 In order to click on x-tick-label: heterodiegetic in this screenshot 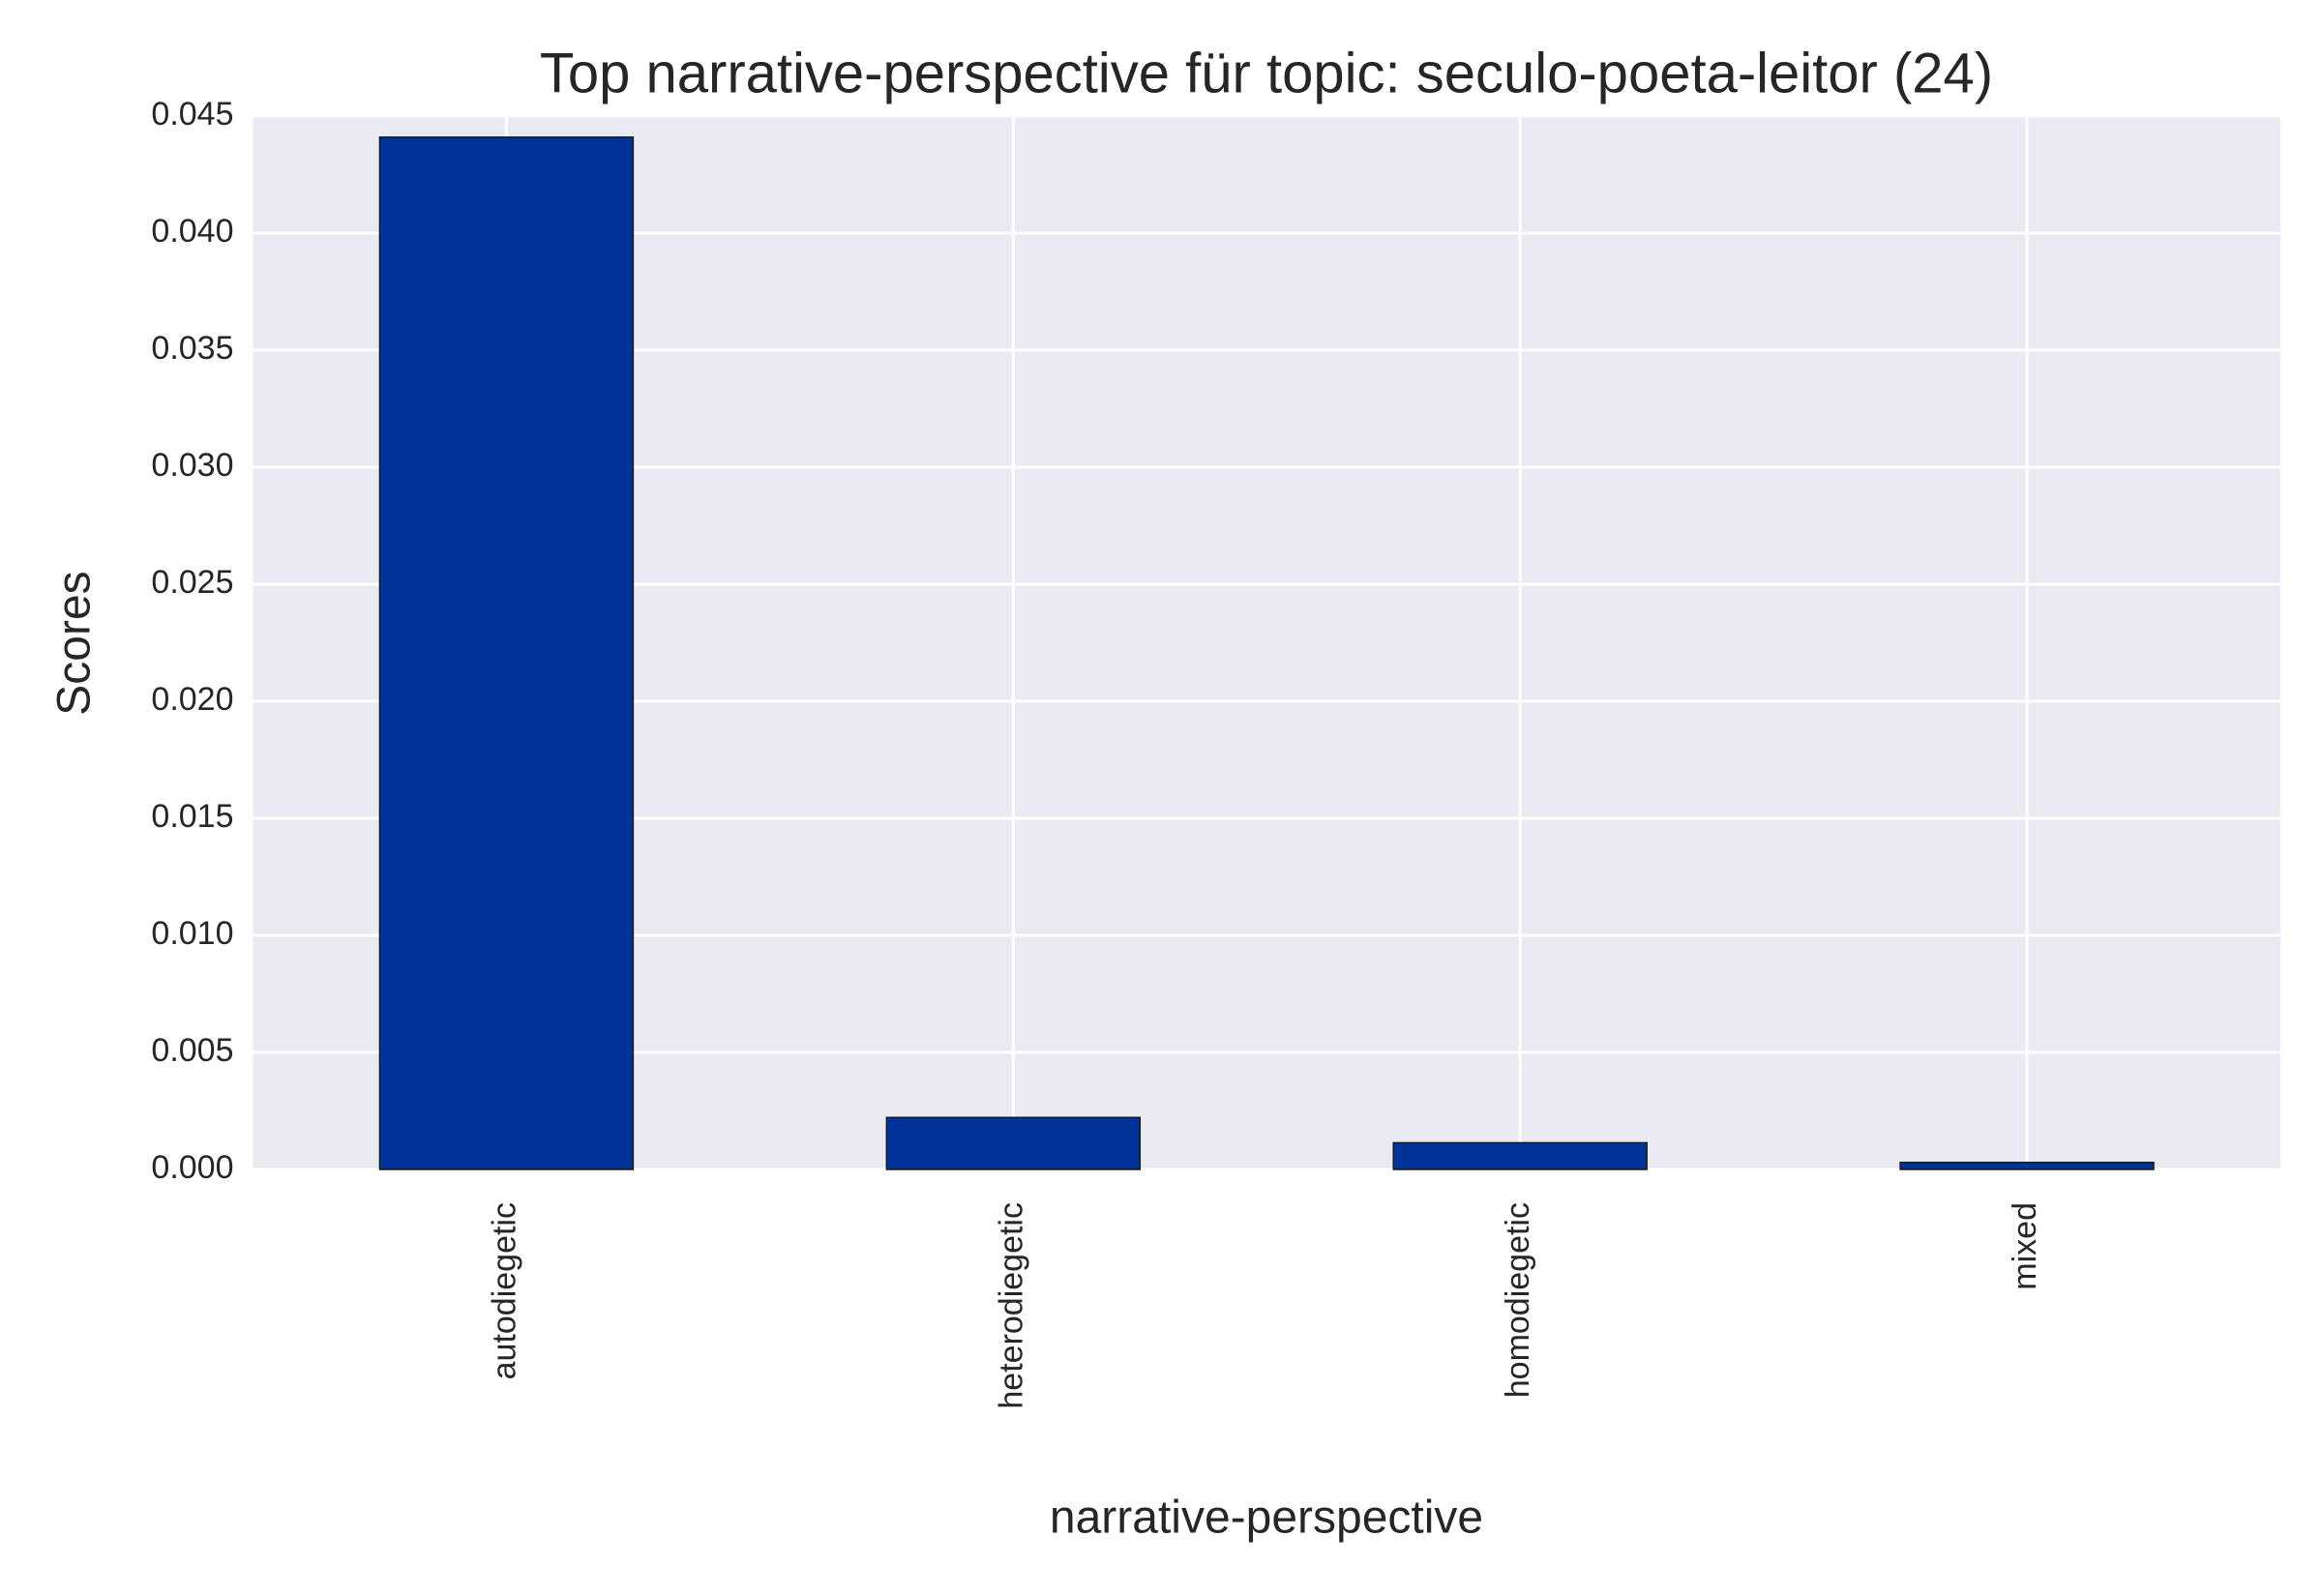, I will do `click(1011, 1305)`.